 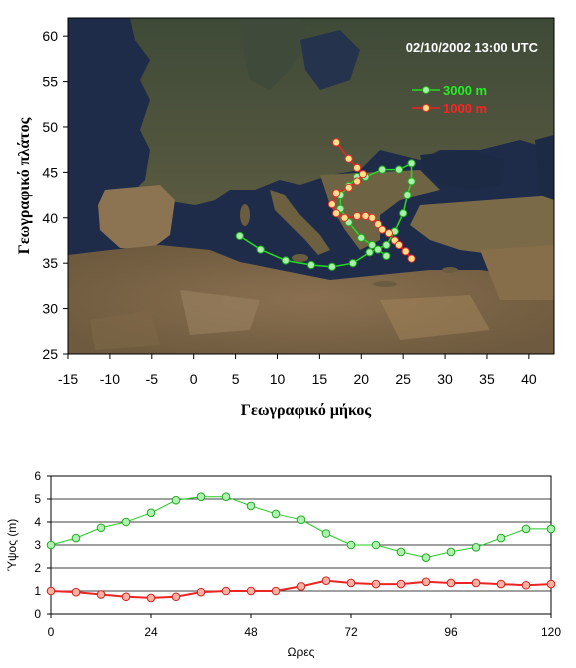 What do you see at coordinates (465, 90) in the screenshot?
I see `map-legend-label-3000: 3000 m` at bounding box center [465, 90].